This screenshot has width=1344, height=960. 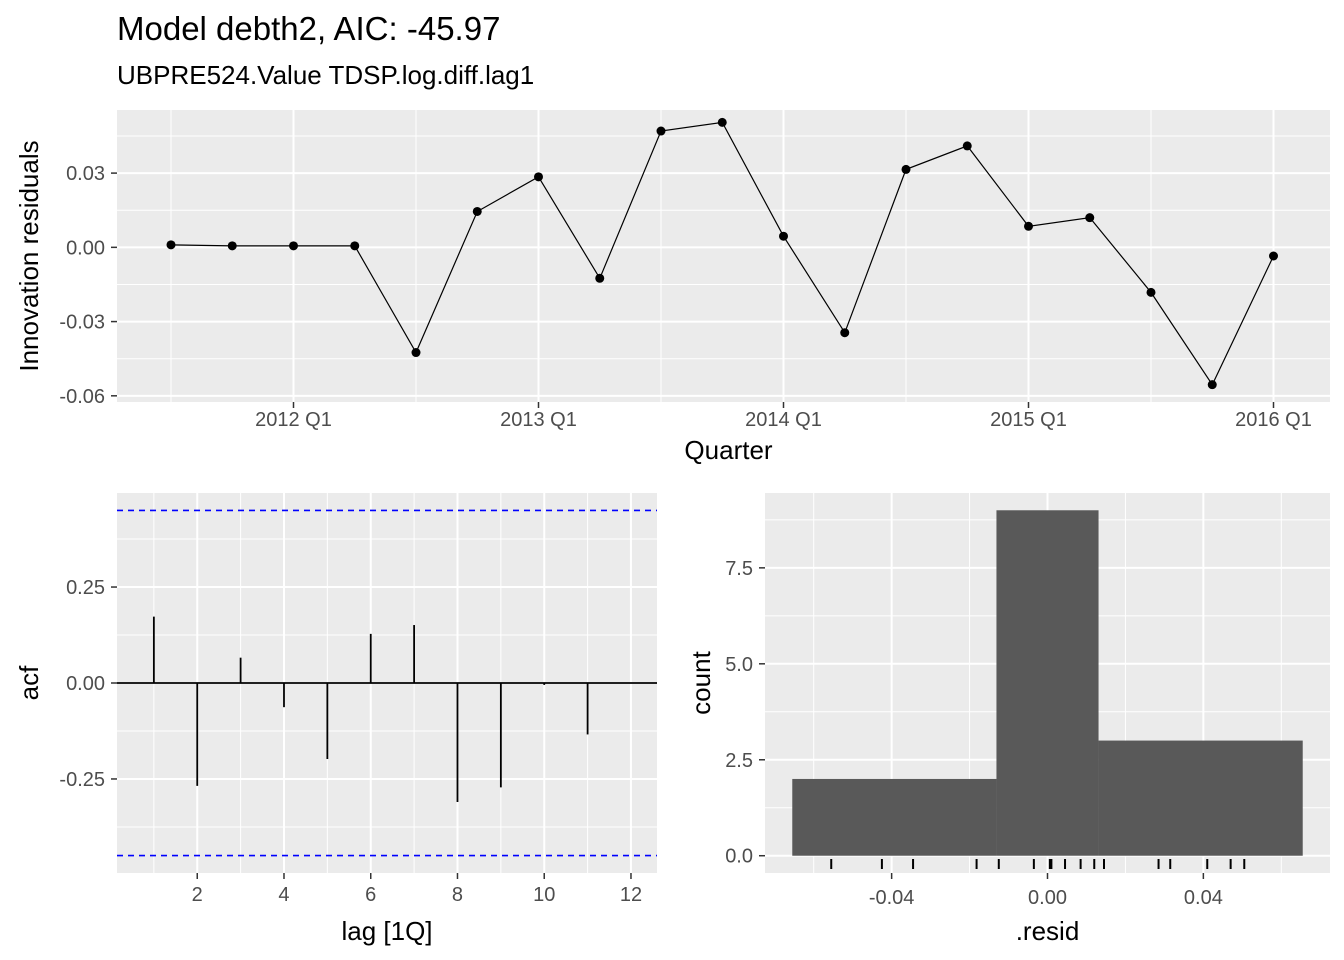 What do you see at coordinates (309, 28) in the screenshot?
I see `chart-title: Model debth2, AIC: -45.97` at bounding box center [309, 28].